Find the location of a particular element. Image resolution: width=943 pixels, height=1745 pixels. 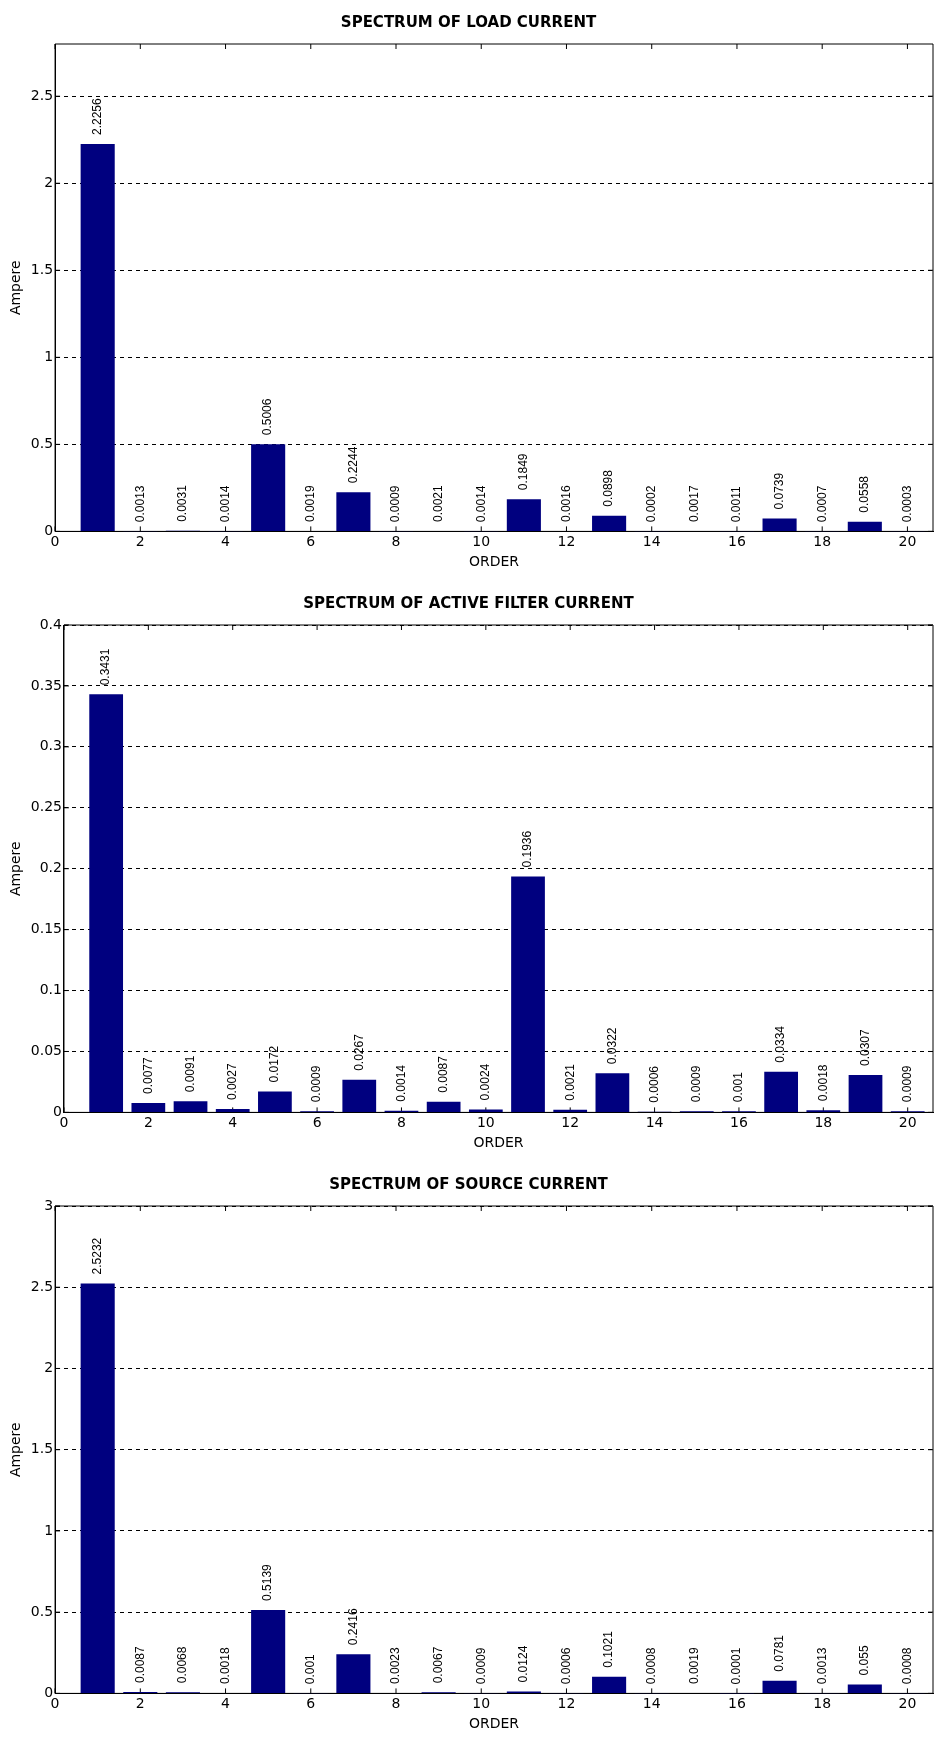

data-label: 0.0016 is located at coordinates (565, 504).